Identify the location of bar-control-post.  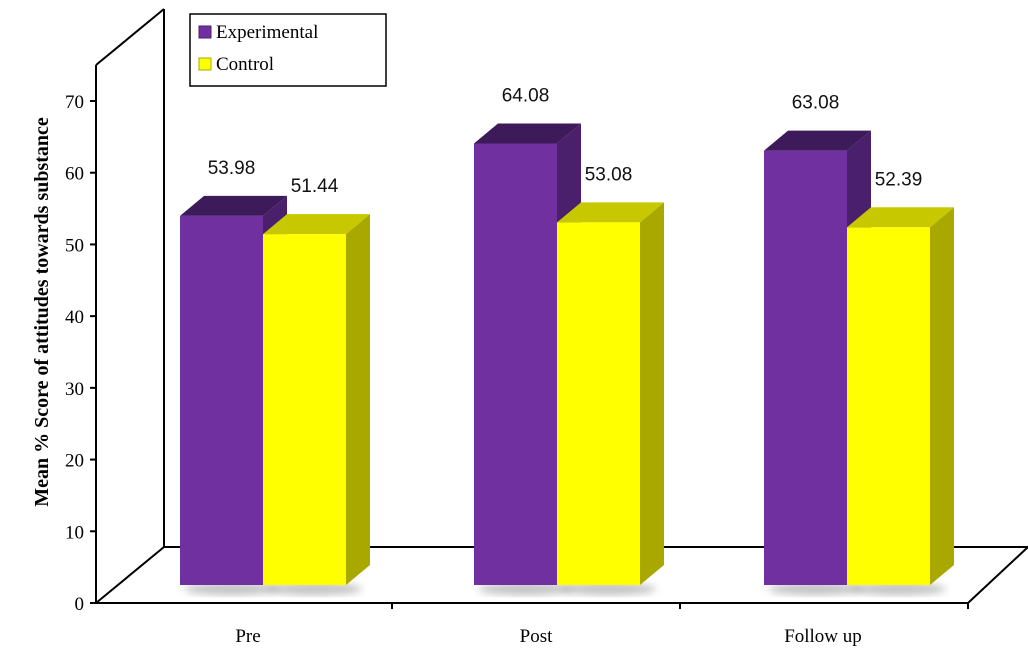
(610, 398).